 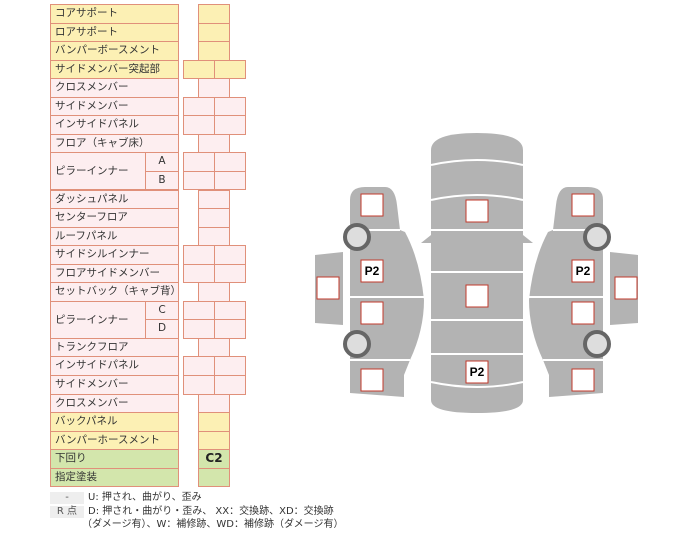 I want to click on value-cell: C2, so click(x=214, y=459).